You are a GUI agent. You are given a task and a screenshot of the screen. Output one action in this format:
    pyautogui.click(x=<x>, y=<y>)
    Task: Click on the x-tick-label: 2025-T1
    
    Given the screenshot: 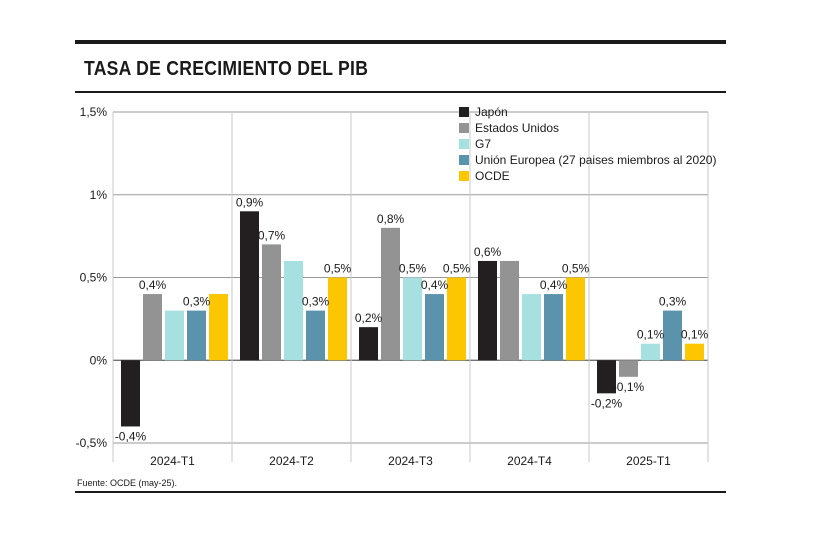 What is the action you would take?
    pyautogui.click(x=648, y=461)
    